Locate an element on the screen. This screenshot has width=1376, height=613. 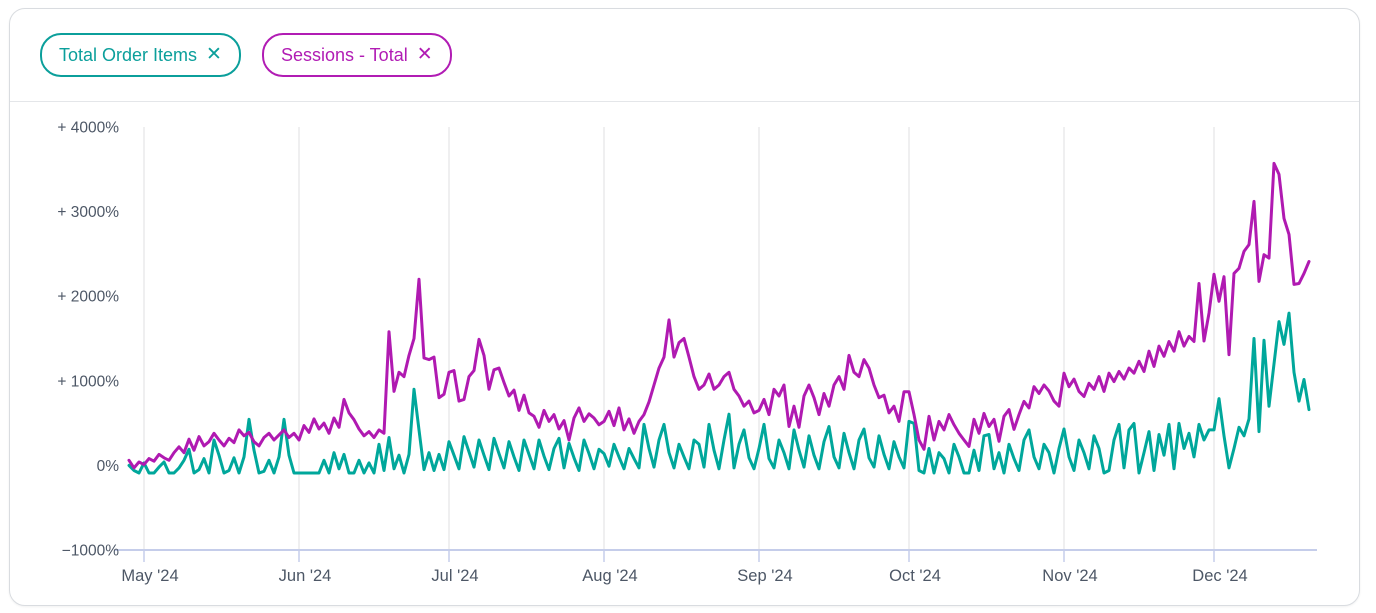
x-axis-label: Jul '24 is located at coordinates (454, 576).